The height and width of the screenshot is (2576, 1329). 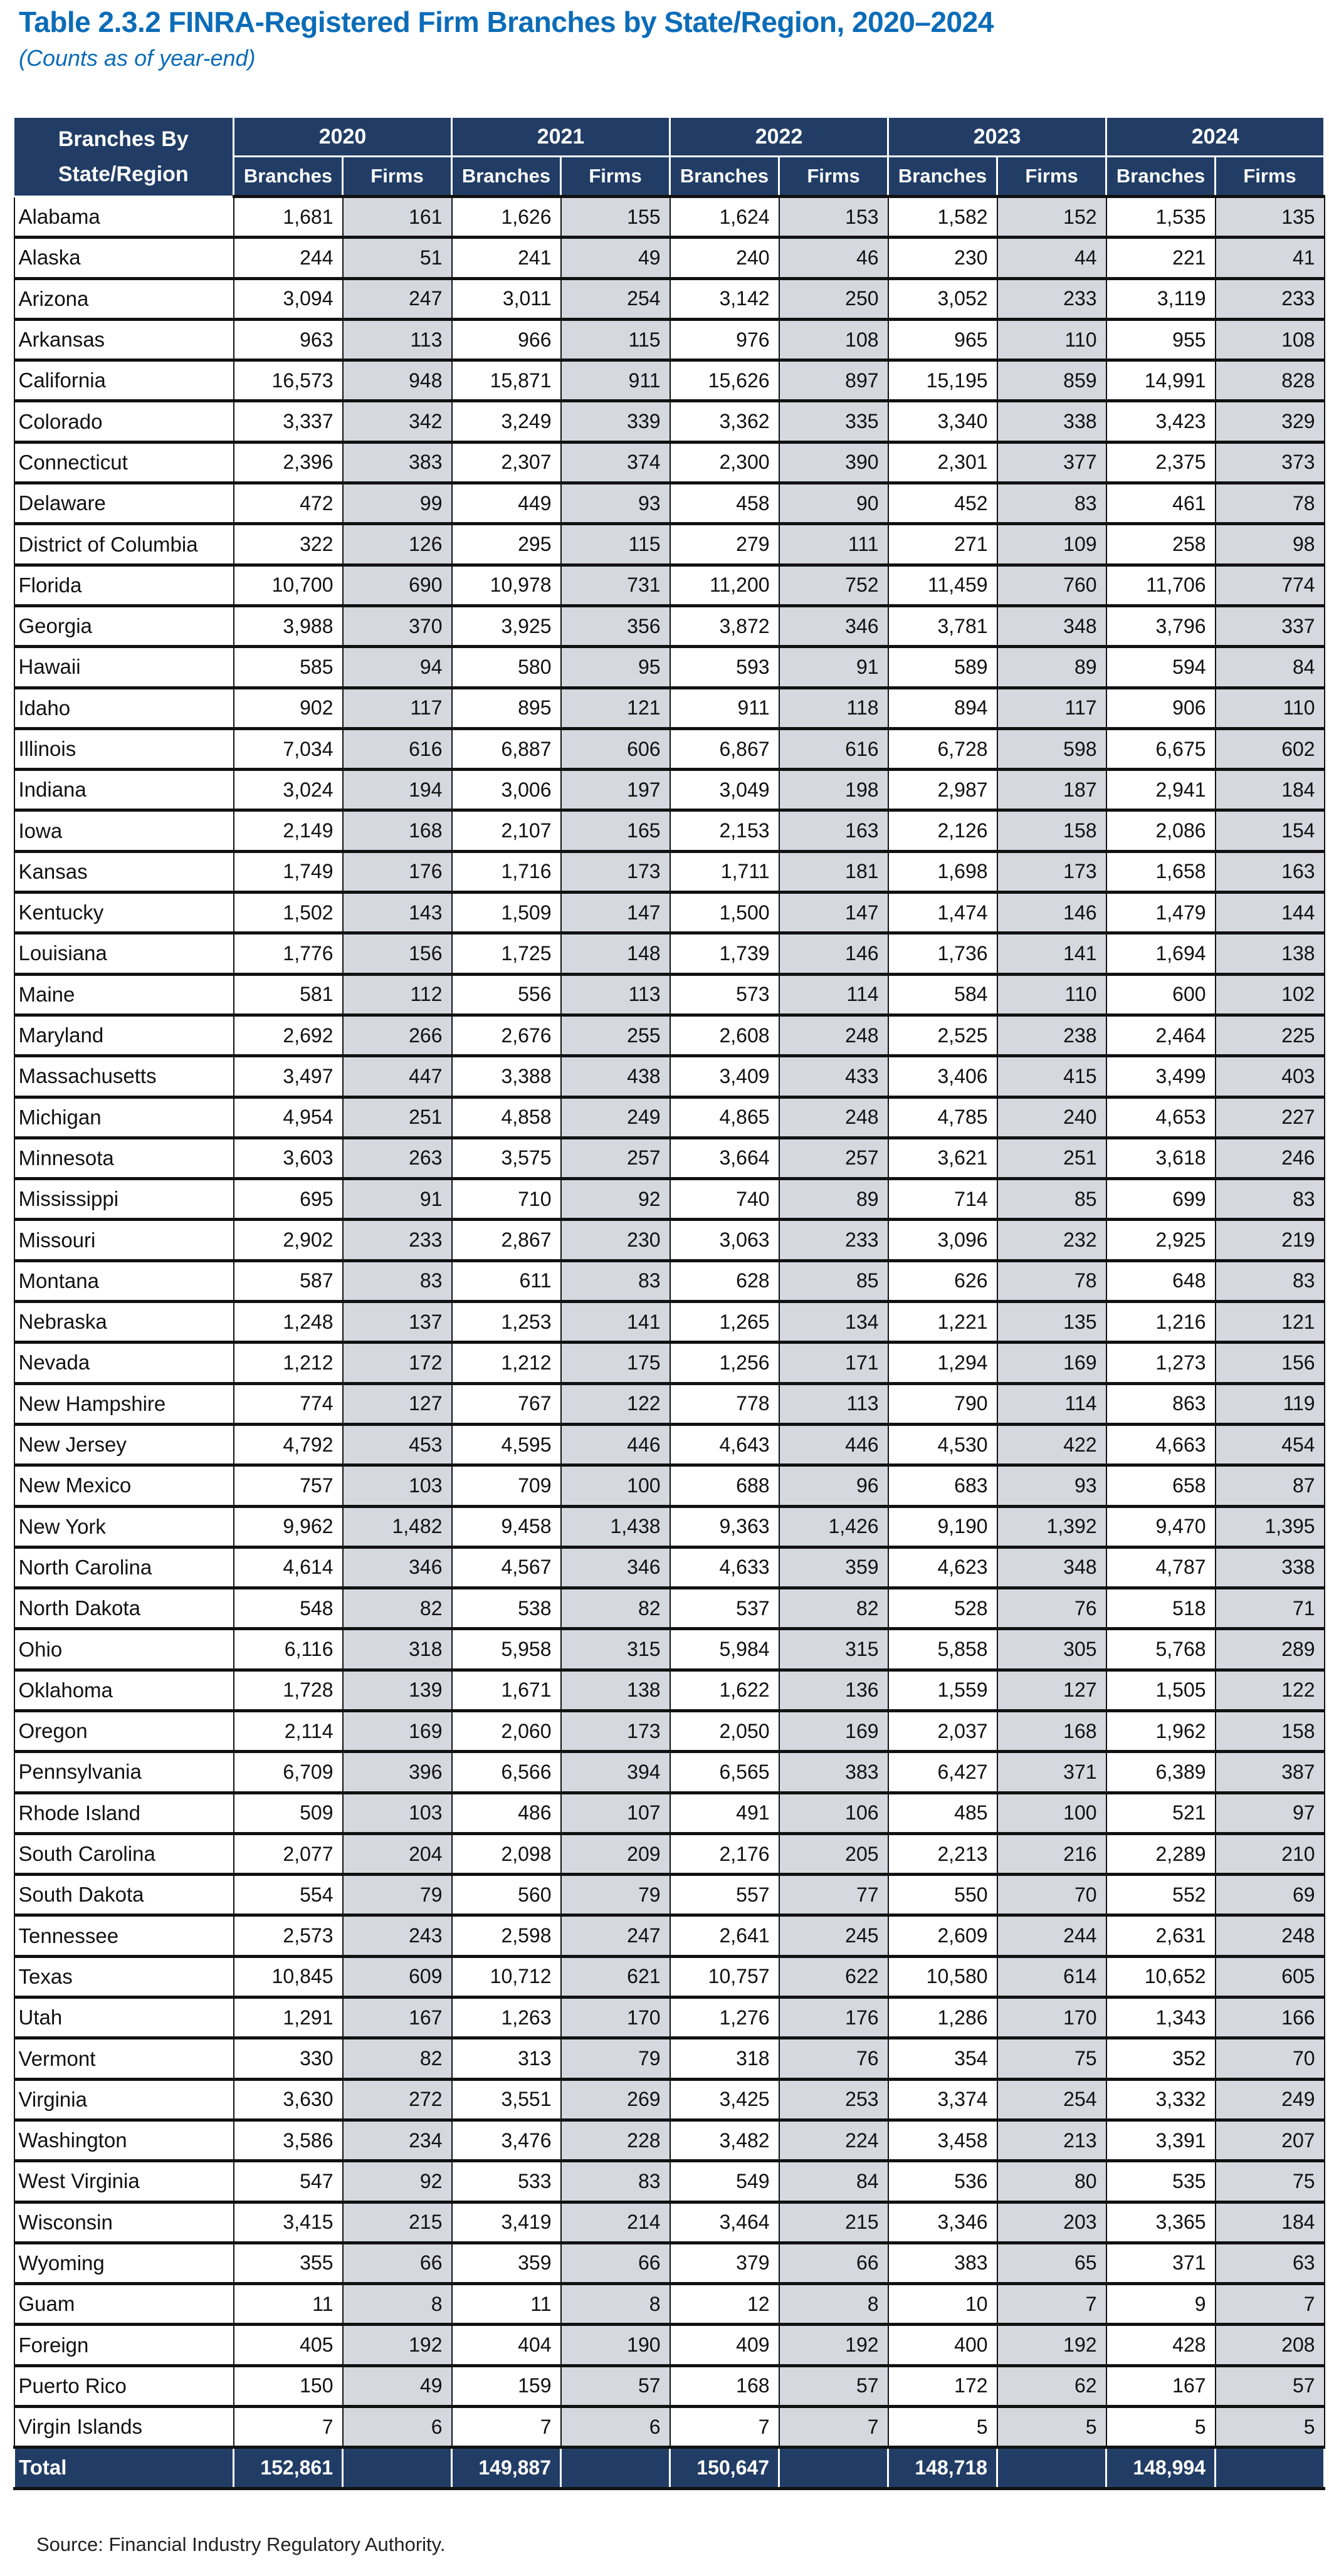 I want to click on column-header-year: 2024, so click(x=1215, y=137).